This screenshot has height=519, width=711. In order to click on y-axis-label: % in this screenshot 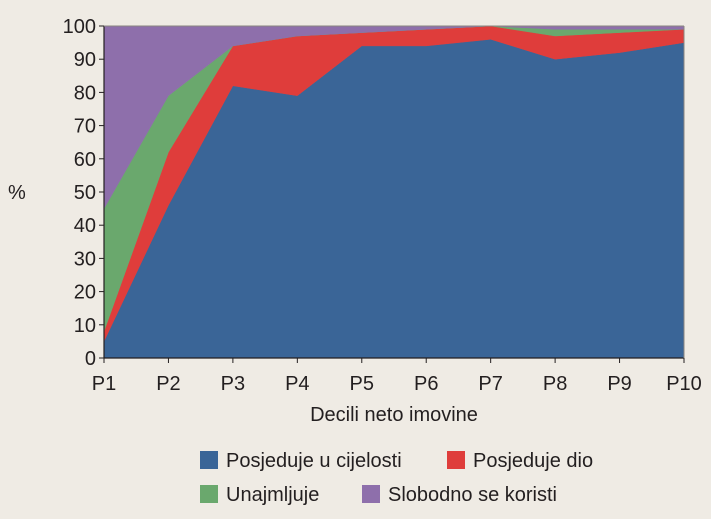, I will do `click(17, 193)`.